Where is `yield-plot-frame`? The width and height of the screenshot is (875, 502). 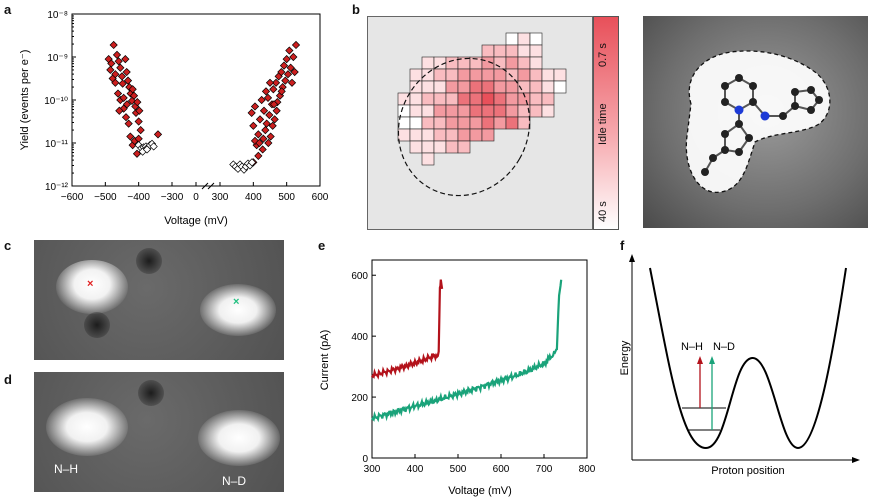 yield-plot-frame is located at coordinates (196, 100).